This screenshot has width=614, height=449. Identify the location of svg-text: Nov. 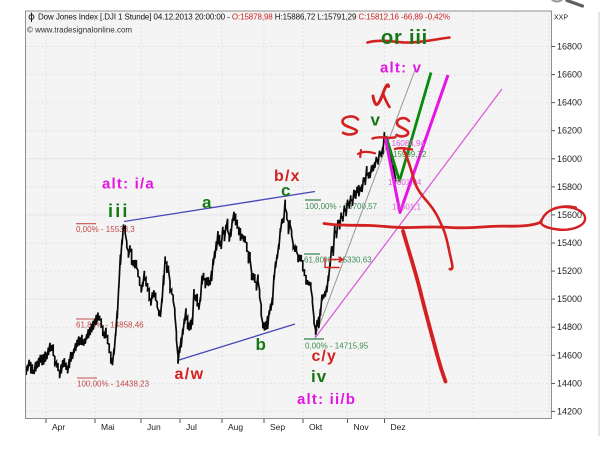
(362, 427).